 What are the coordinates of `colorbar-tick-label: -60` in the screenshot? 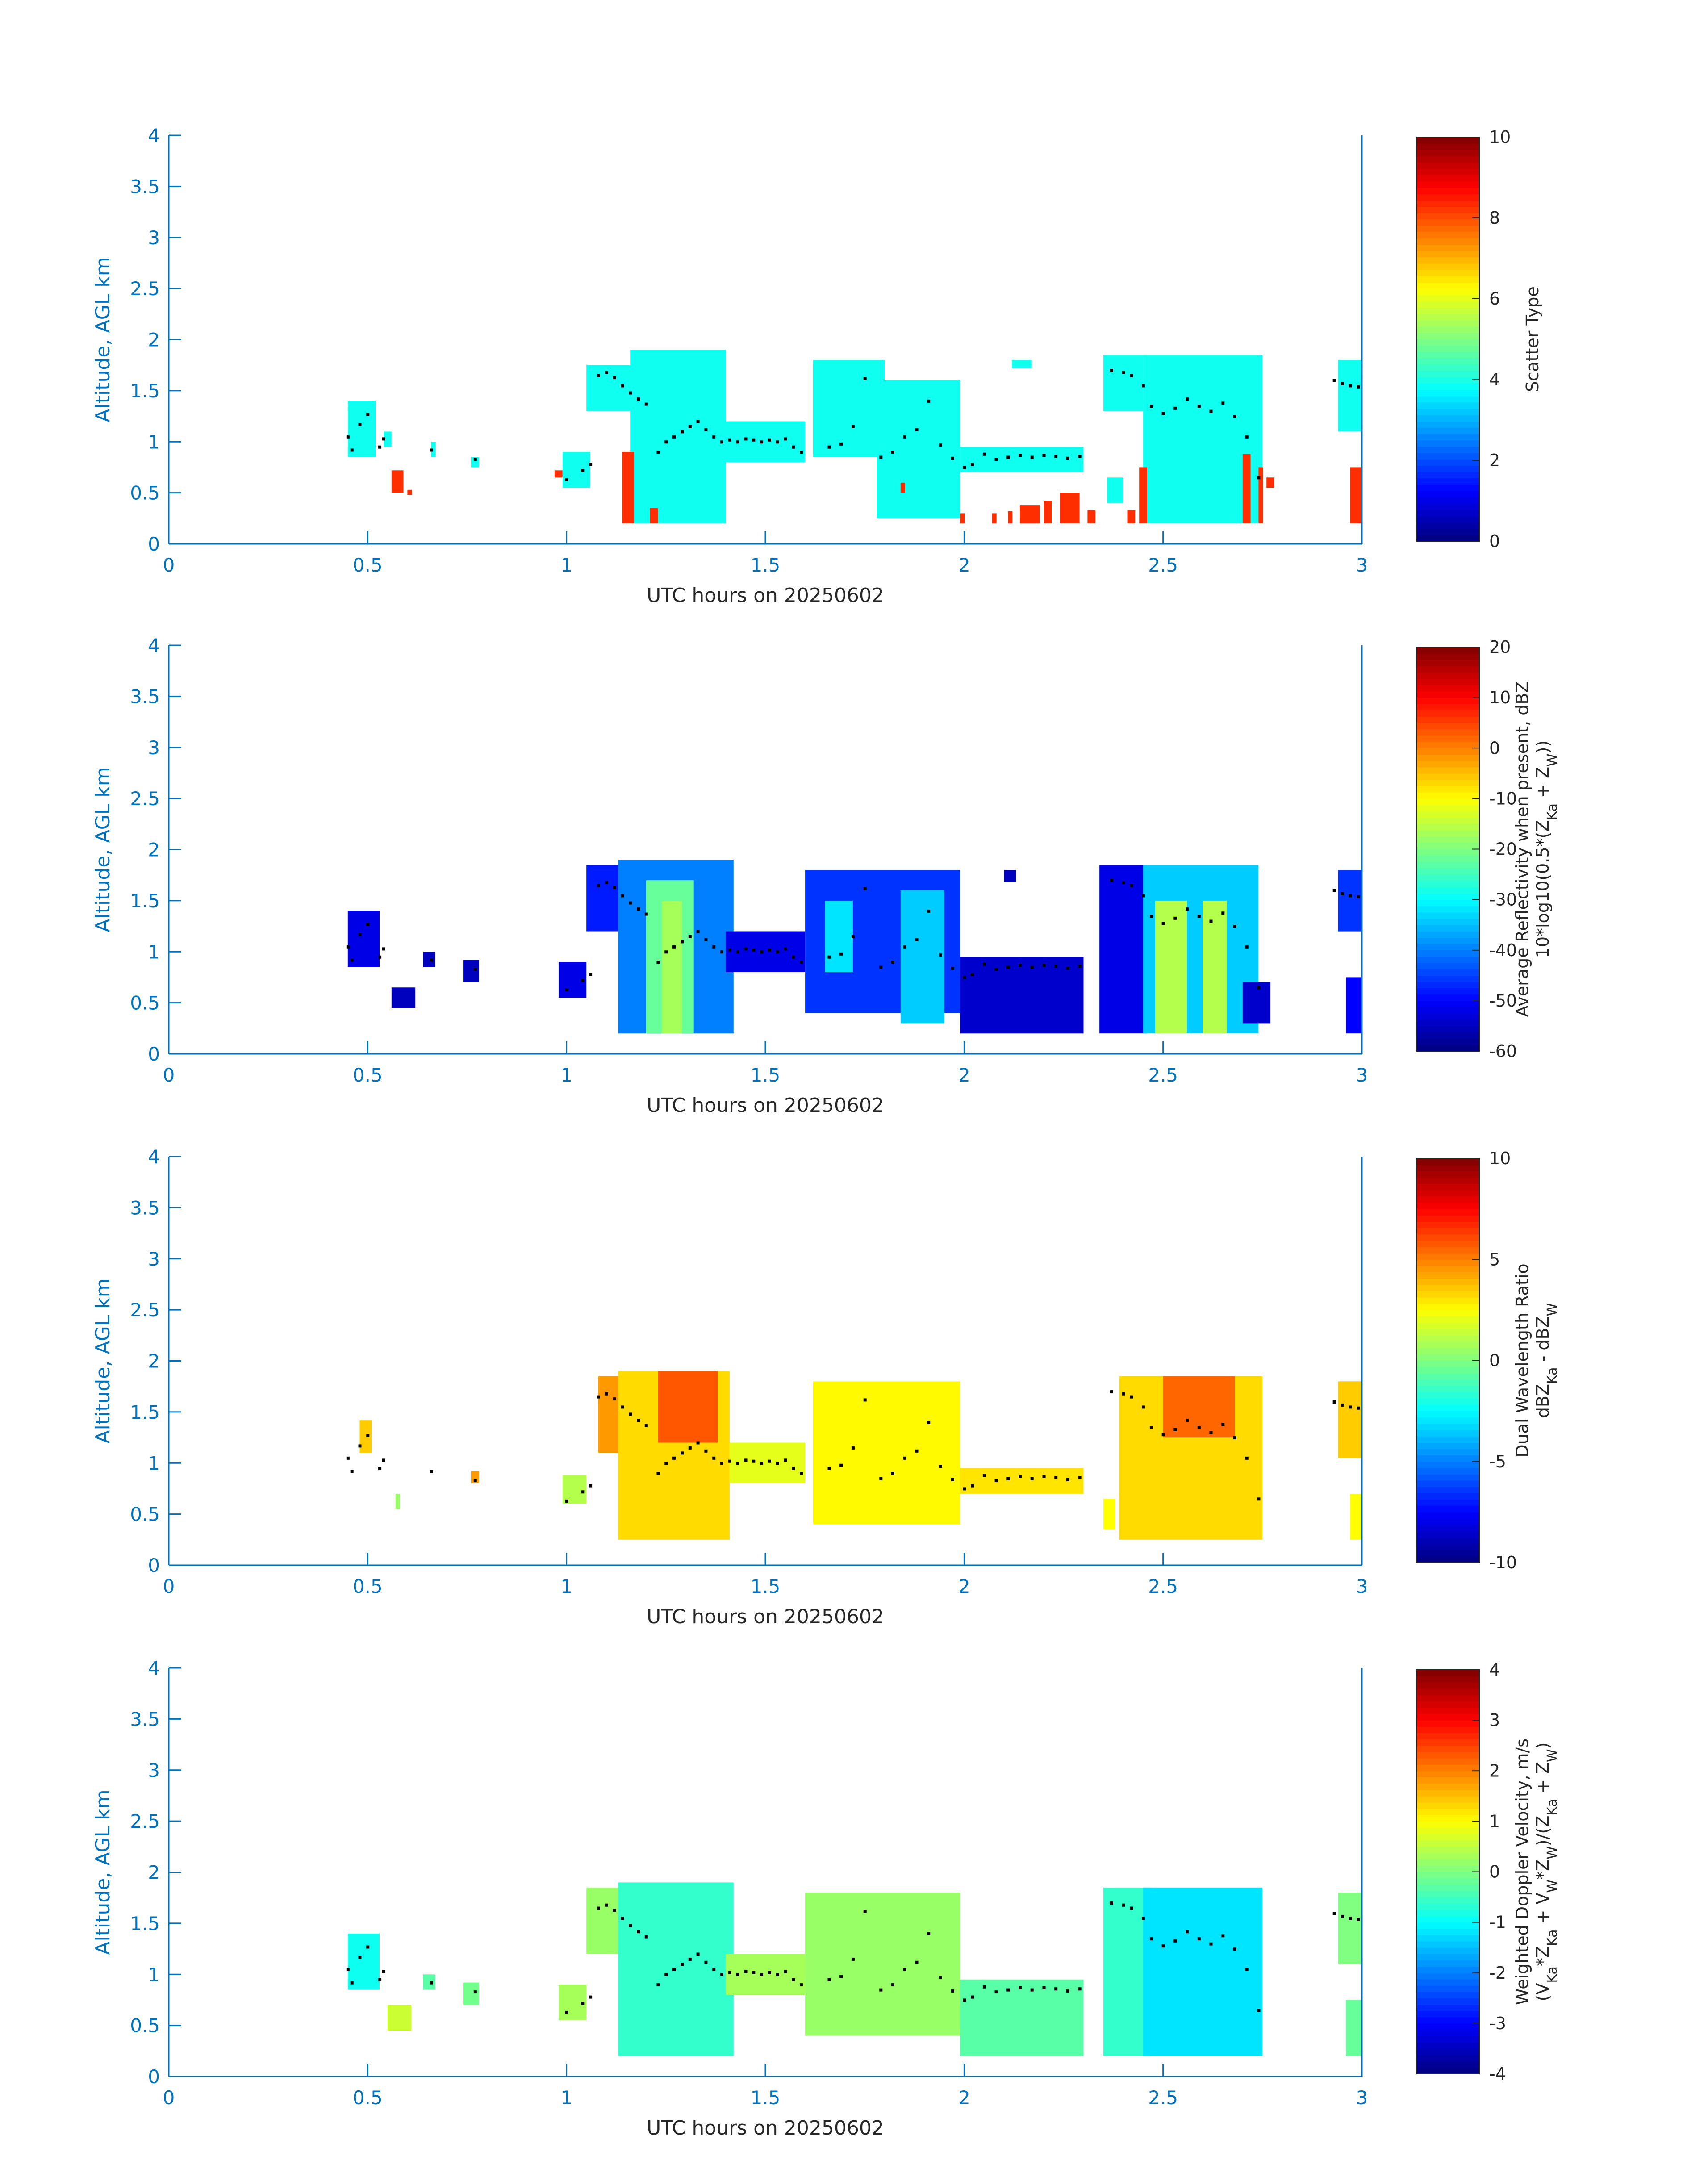 It's located at (1503, 1051).